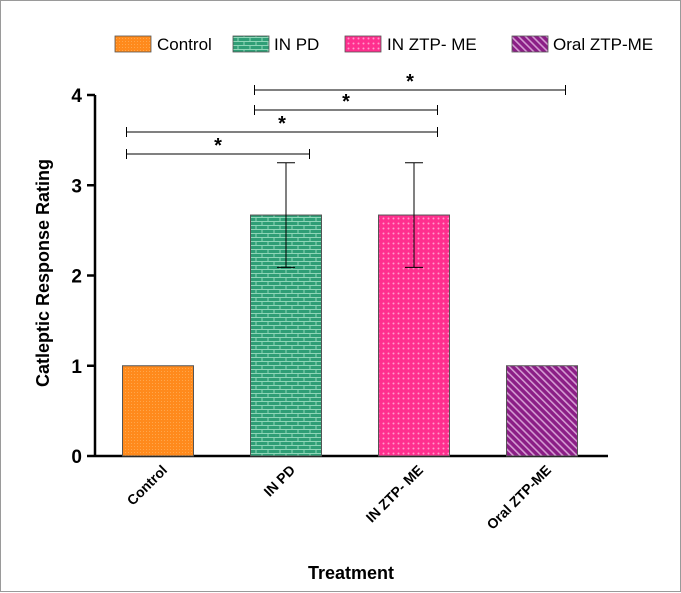 This screenshot has height=593, width=681. I want to click on legend-item: Control, so click(163, 44).